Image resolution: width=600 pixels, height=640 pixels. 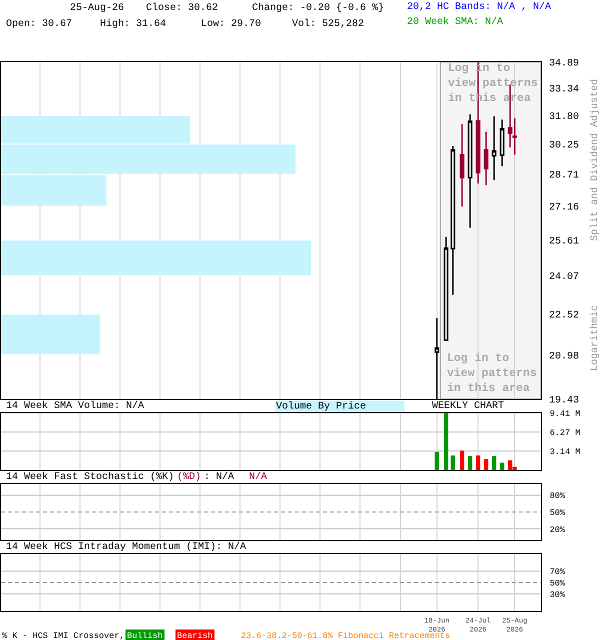 What do you see at coordinates (558, 572) in the screenshot?
I see `y-tick-label: 70%` at bounding box center [558, 572].